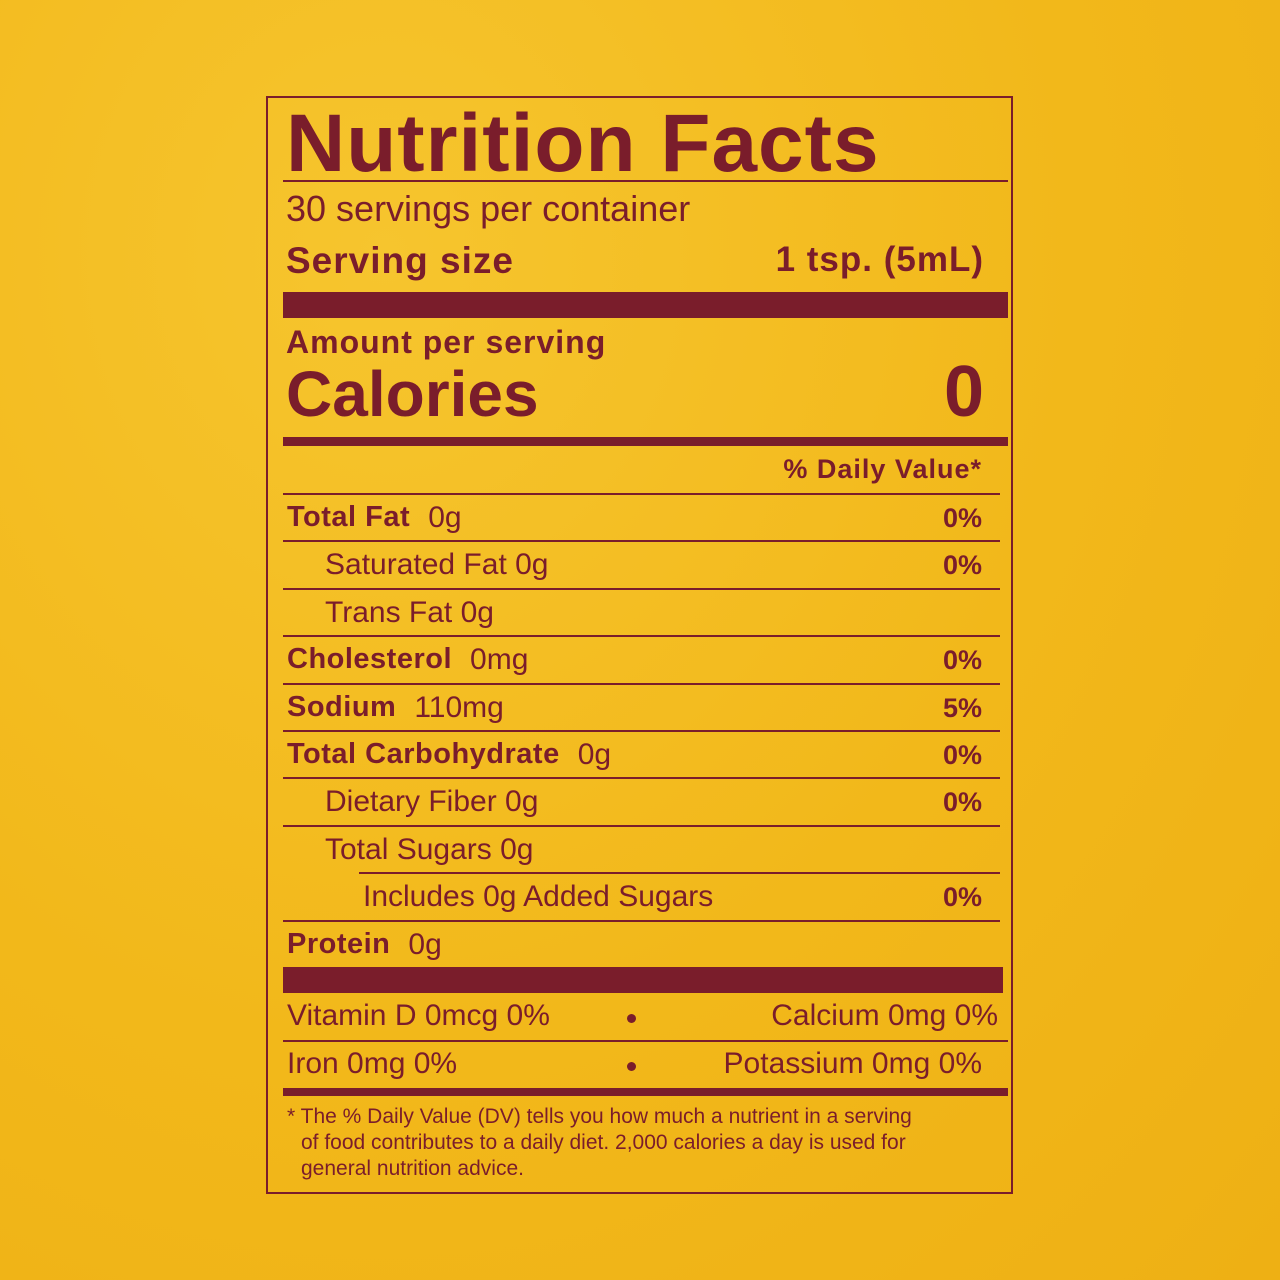  Describe the element at coordinates (852, 1063) in the screenshot. I see `vitamin: Potassium 0mg 0%` at that location.